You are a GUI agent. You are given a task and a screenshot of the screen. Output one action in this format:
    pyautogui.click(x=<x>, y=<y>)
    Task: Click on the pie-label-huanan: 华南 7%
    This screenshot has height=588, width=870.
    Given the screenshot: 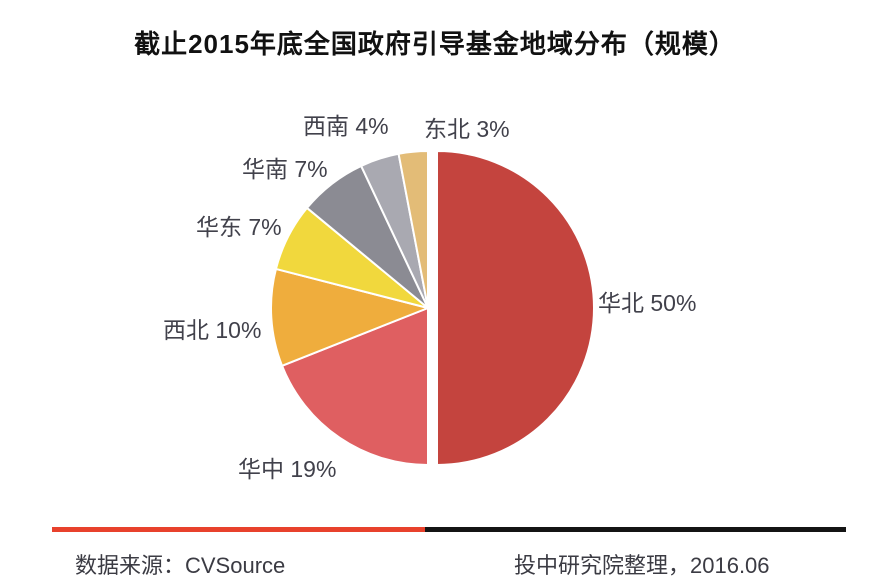 What is the action you would take?
    pyautogui.click(x=285, y=169)
    